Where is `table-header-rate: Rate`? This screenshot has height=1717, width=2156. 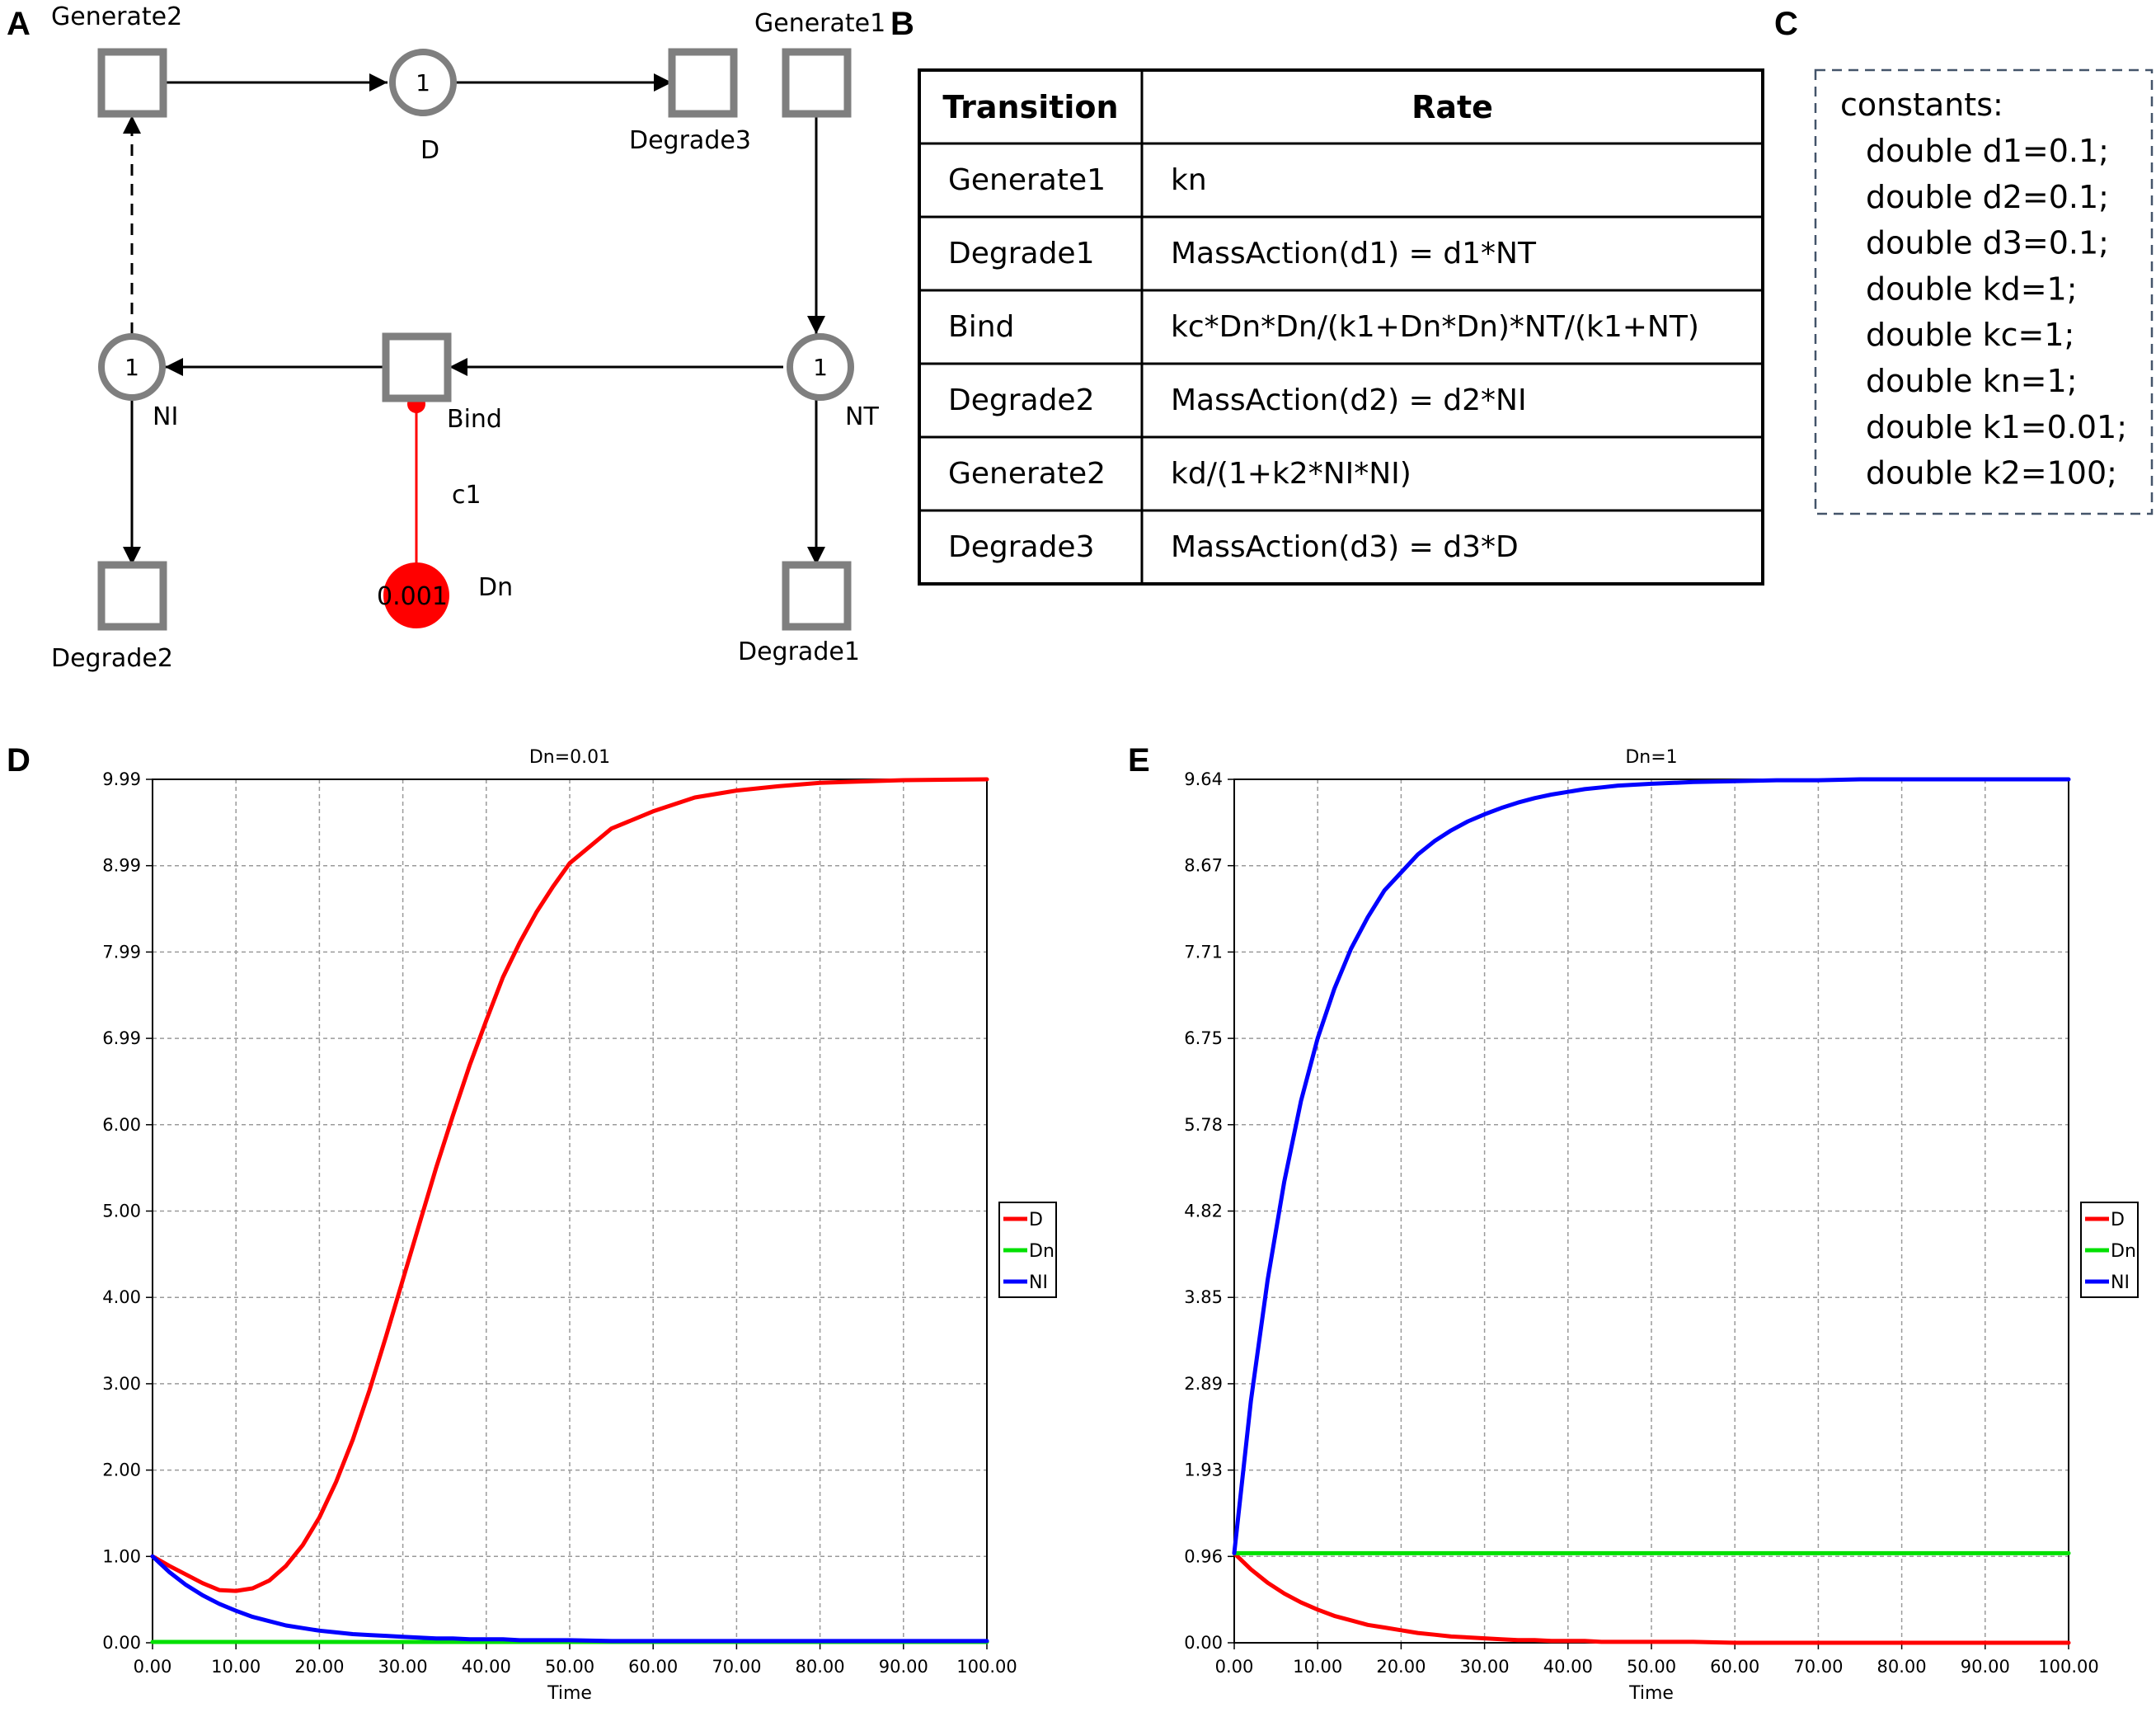 table-header-rate: Rate is located at coordinates (1452, 107).